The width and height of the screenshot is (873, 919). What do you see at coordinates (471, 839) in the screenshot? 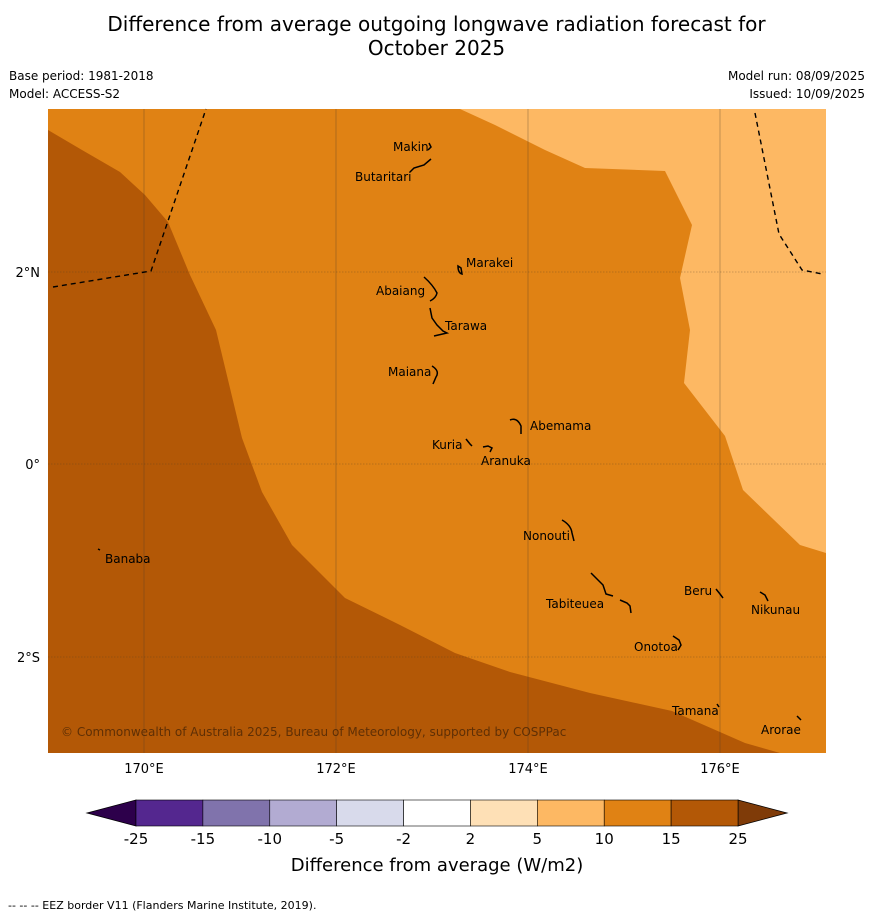
I see `colorbar-tick-label: 2` at bounding box center [471, 839].